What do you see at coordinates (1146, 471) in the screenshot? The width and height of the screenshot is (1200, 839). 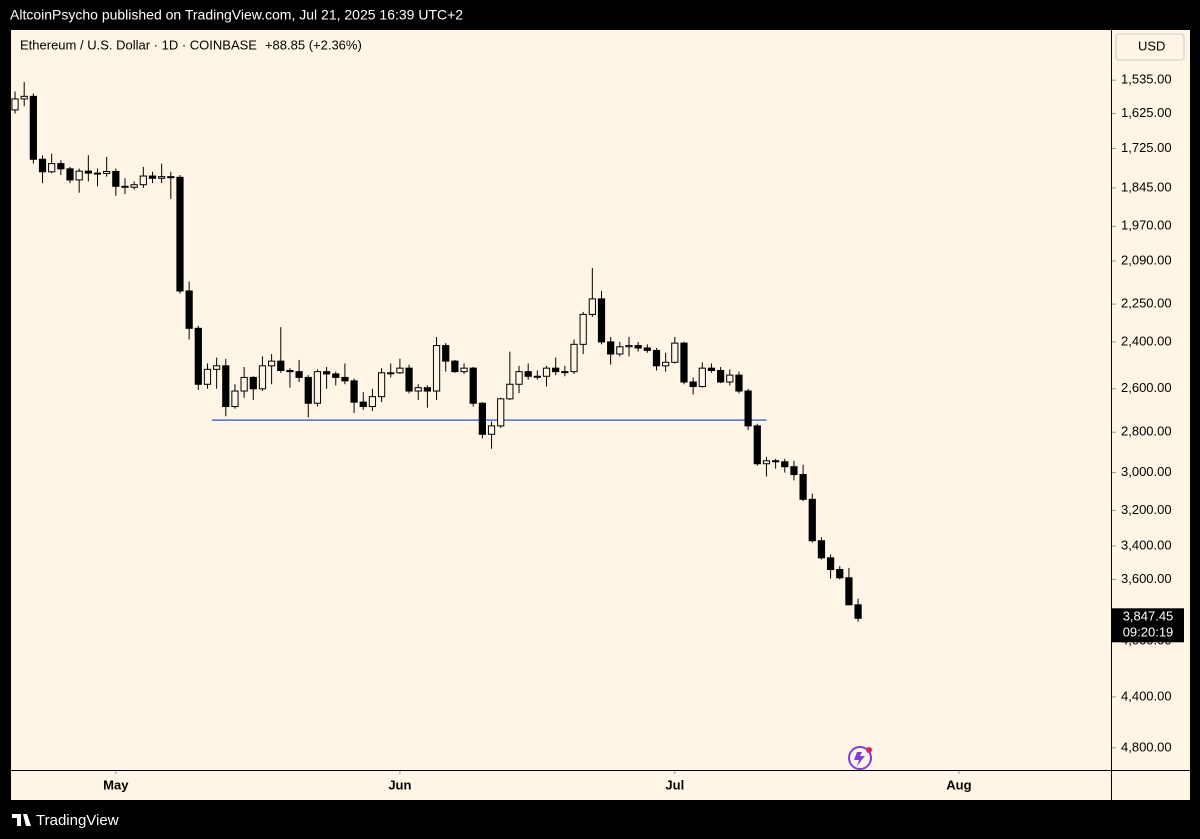 I see `y-tick-label: 3,000.00` at bounding box center [1146, 471].